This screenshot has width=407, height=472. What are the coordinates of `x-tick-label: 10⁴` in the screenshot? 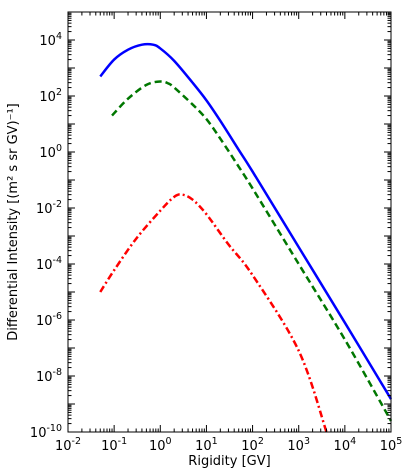 It's located at (345, 445).